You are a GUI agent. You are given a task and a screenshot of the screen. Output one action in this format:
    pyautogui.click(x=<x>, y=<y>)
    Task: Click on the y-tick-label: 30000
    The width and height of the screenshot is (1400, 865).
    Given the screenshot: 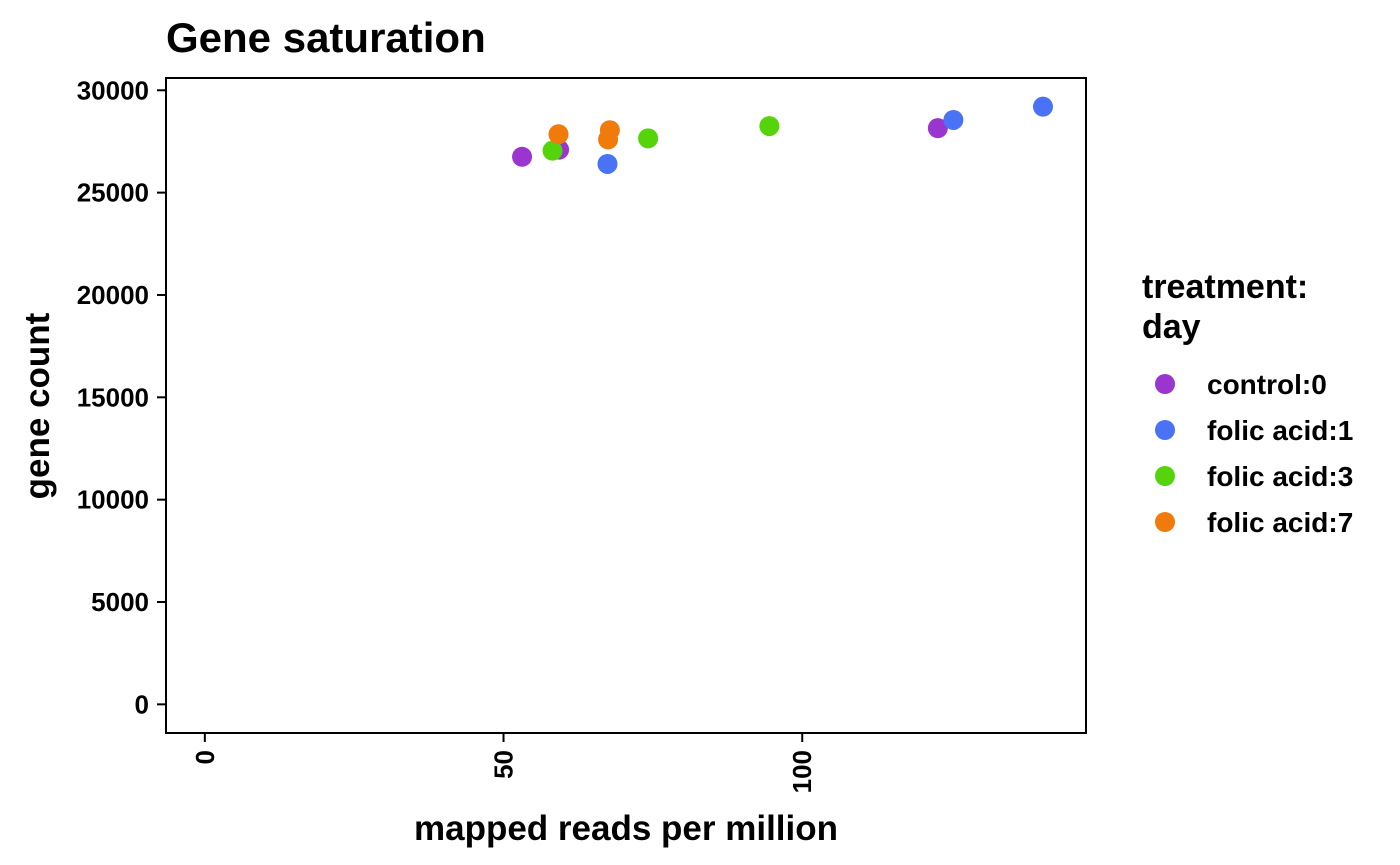 What is the action you would take?
    pyautogui.click(x=113, y=90)
    